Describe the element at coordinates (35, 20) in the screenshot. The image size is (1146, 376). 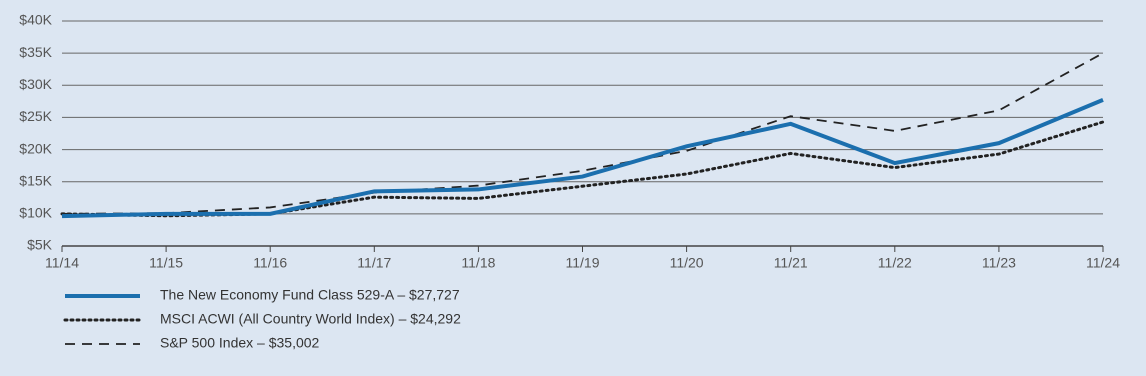
I see `y-tick-label: $40K` at that location.